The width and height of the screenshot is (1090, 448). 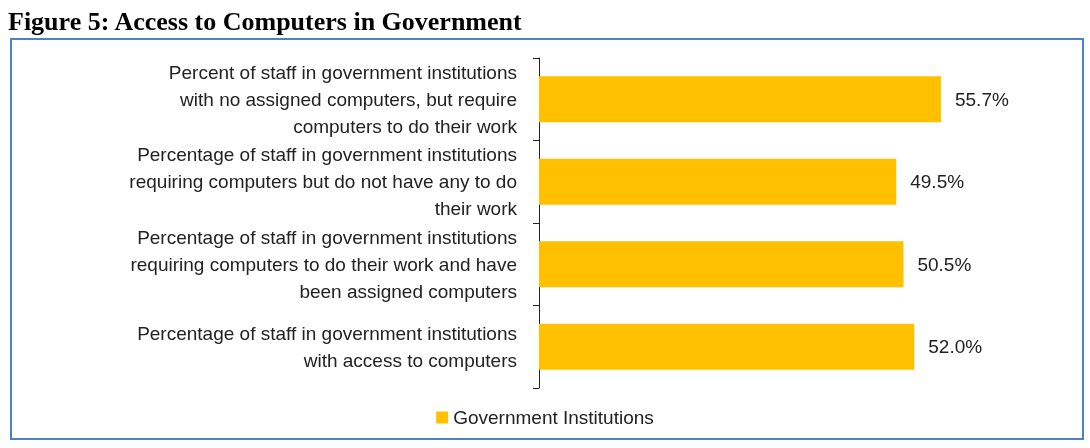 I want to click on data-label: 55.7%, so click(x=981, y=99).